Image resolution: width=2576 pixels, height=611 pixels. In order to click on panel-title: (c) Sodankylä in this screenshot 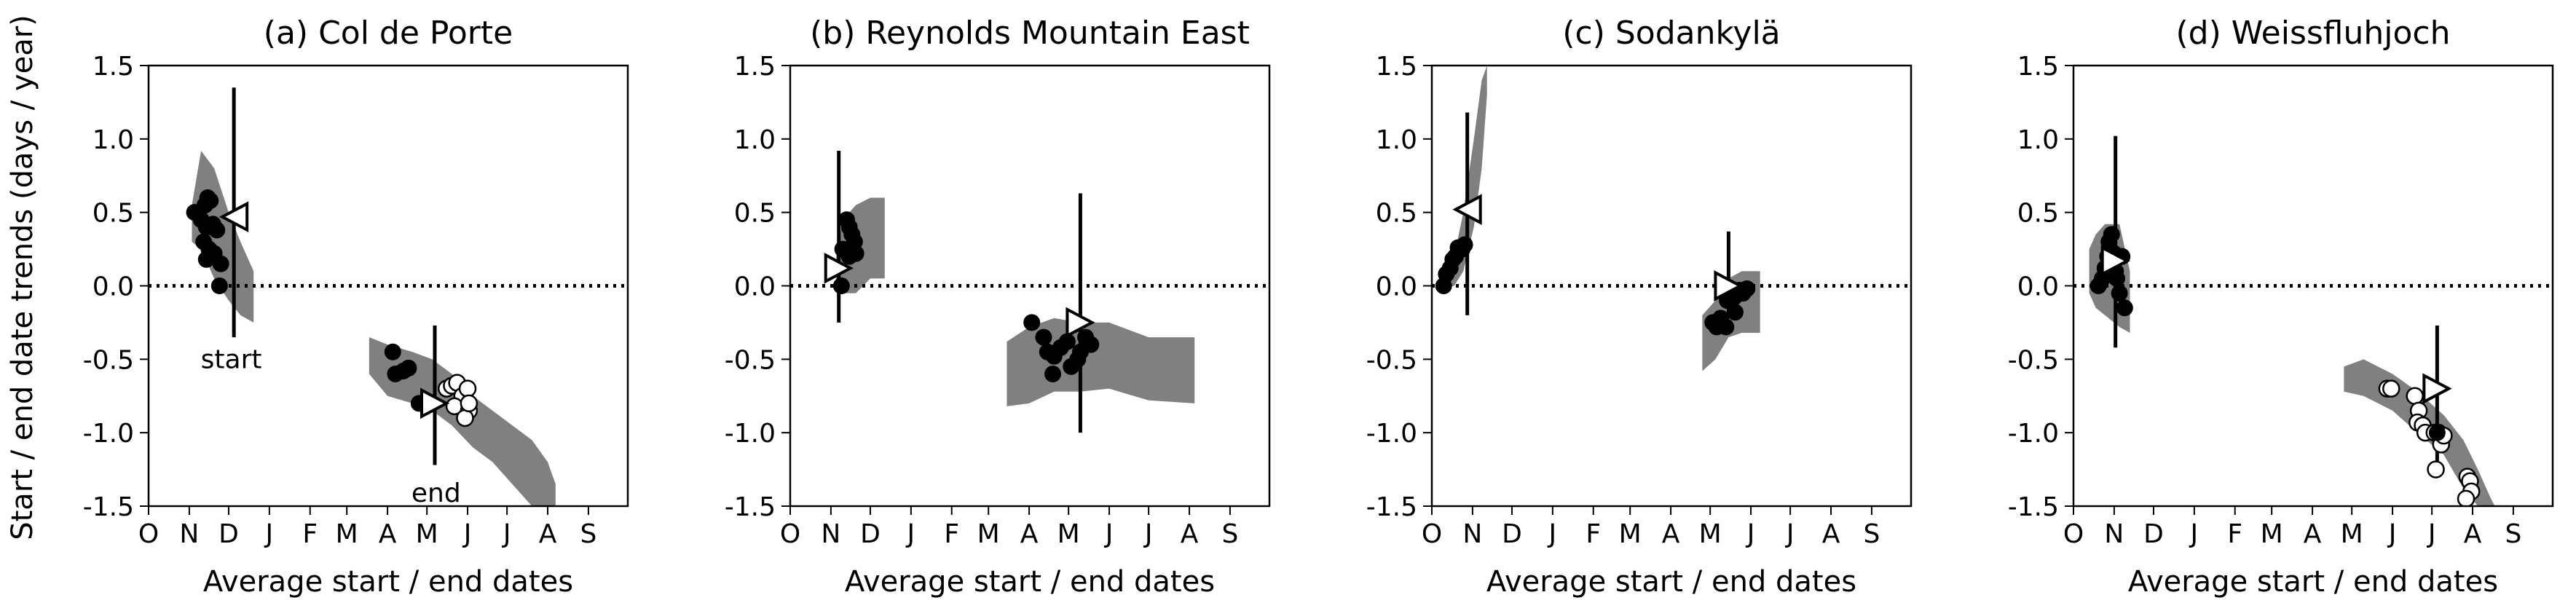, I will do `click(1671, 33)`.